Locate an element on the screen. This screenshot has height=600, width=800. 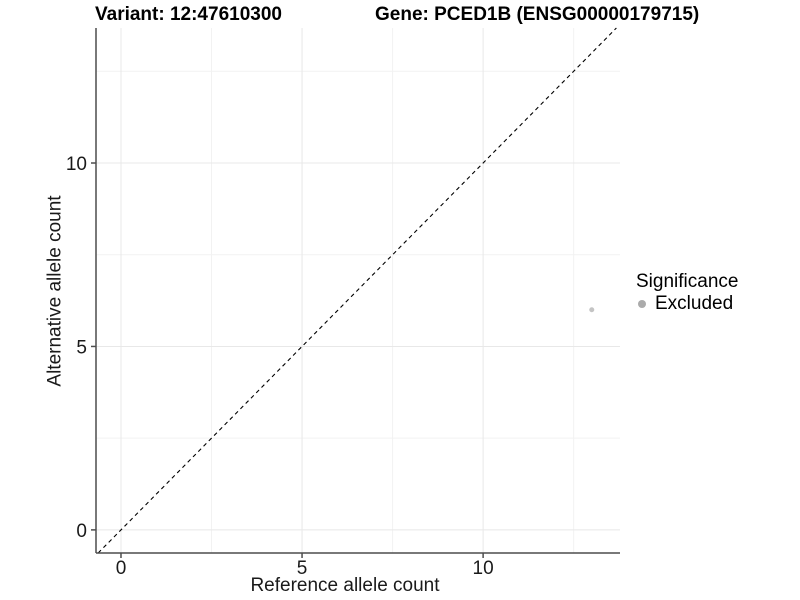
legend: Significance Excluded is located at coordinates (687, 293).